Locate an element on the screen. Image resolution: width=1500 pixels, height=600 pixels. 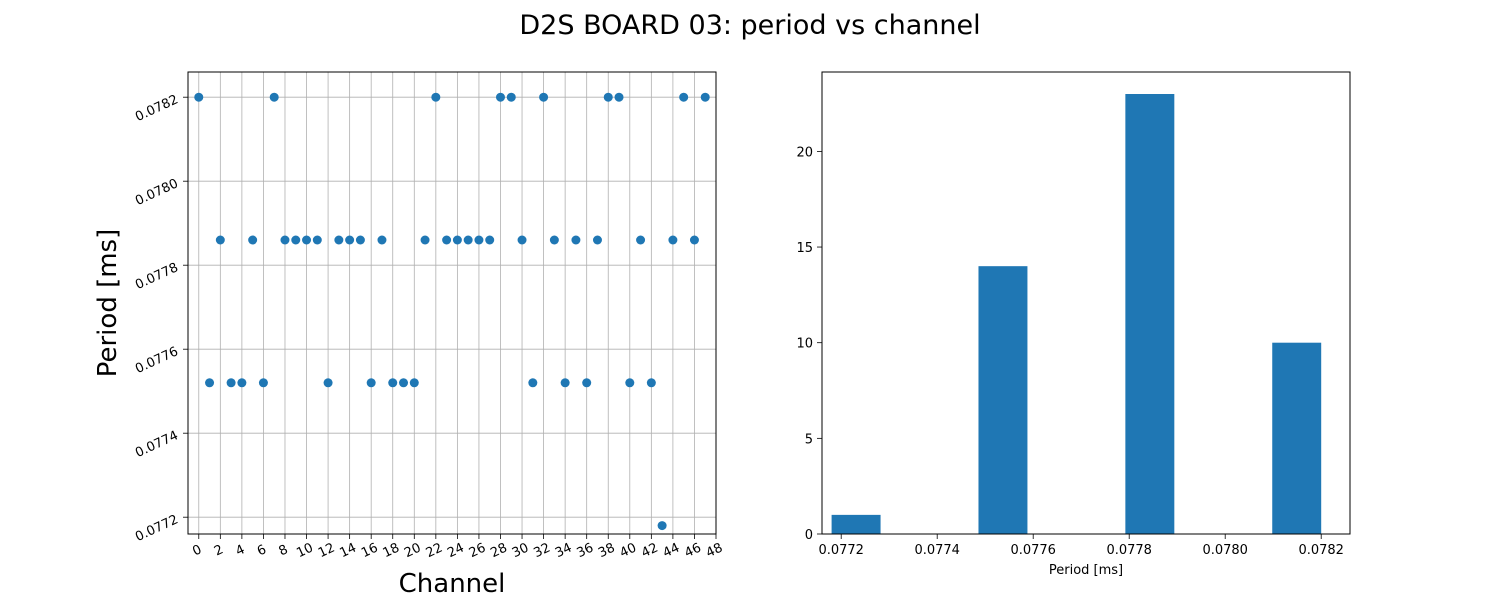
histogram-xtick-label: 0.0774 is located at coordinates (937, 550).